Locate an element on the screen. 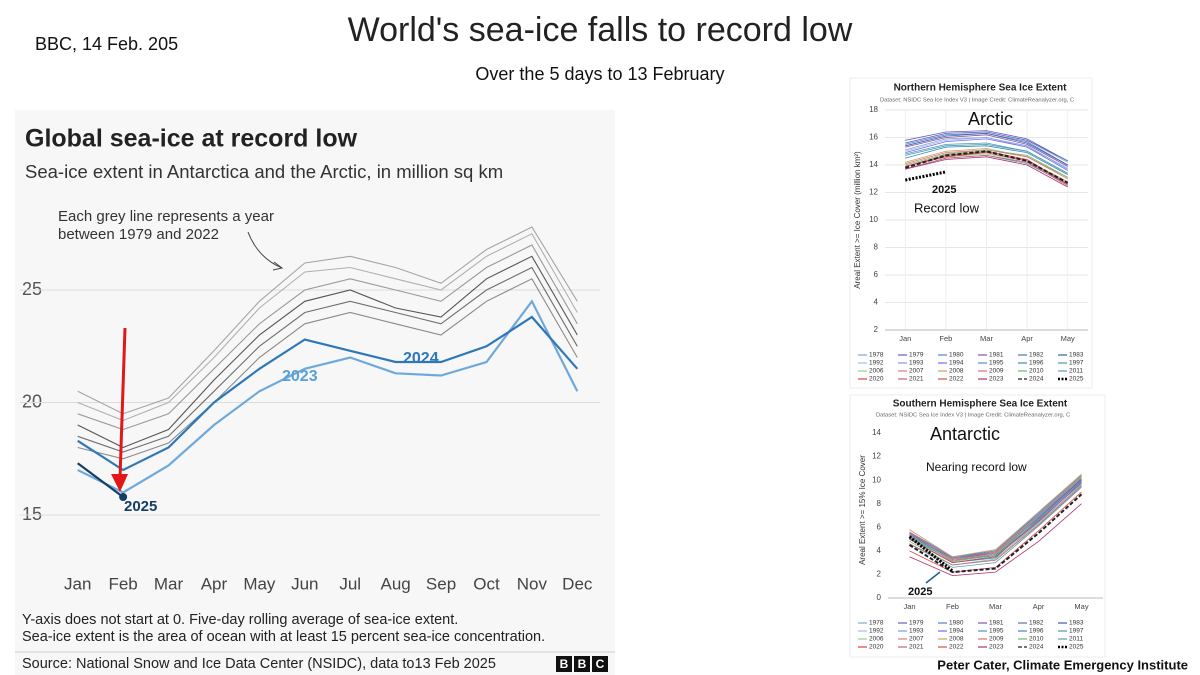 Image resolution: width=1200 pixels, height=675 pixels. legend-label: 2010 is located at coordinates (1036, 639).